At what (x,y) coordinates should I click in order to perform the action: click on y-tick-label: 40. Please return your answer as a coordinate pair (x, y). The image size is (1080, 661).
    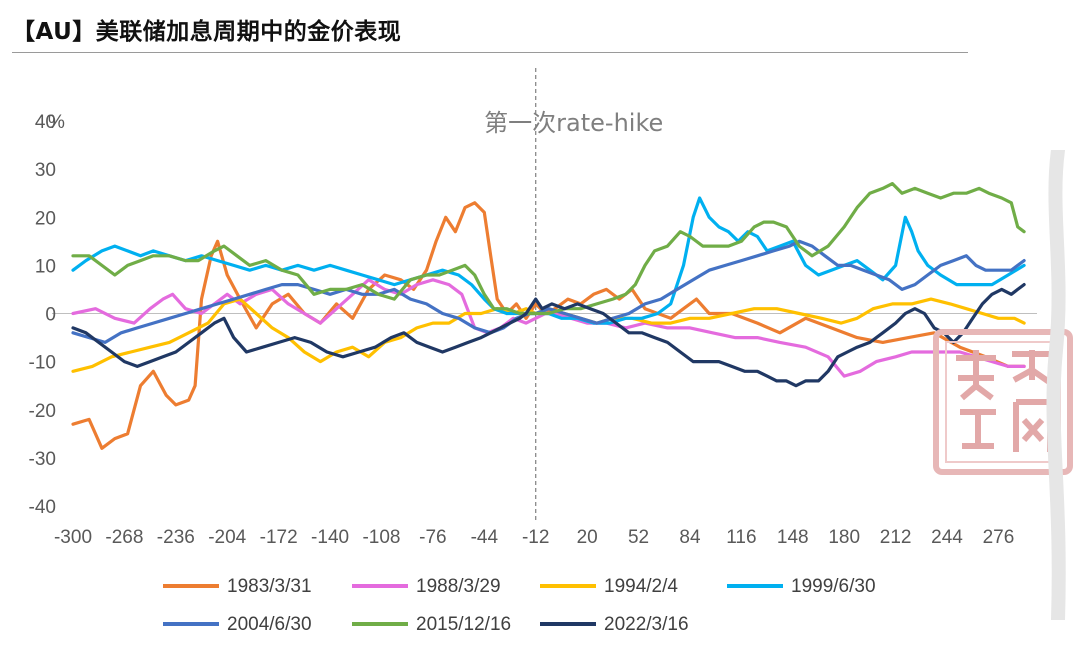
    Looking at the image, I should click on (45, 122).